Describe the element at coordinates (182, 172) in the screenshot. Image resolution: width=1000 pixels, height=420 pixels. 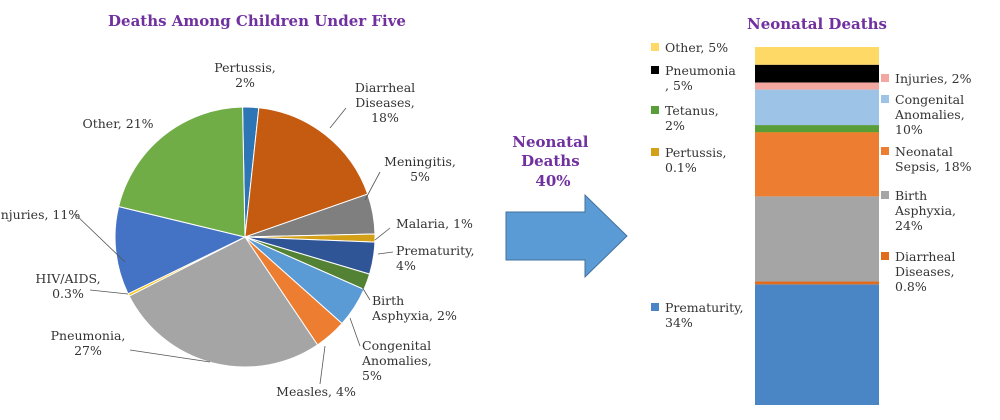
I see `pie-slice-other` at that location.